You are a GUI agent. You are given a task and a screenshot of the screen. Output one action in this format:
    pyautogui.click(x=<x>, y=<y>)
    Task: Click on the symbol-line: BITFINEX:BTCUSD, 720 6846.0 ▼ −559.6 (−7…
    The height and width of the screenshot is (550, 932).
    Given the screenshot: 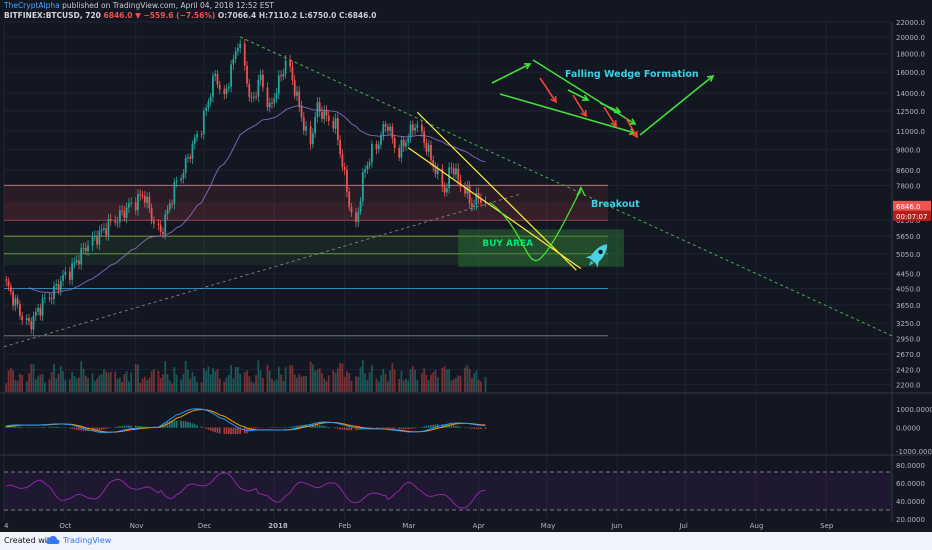 What is the action you would take?
    pyautogui.click(x=190, y=16)
    